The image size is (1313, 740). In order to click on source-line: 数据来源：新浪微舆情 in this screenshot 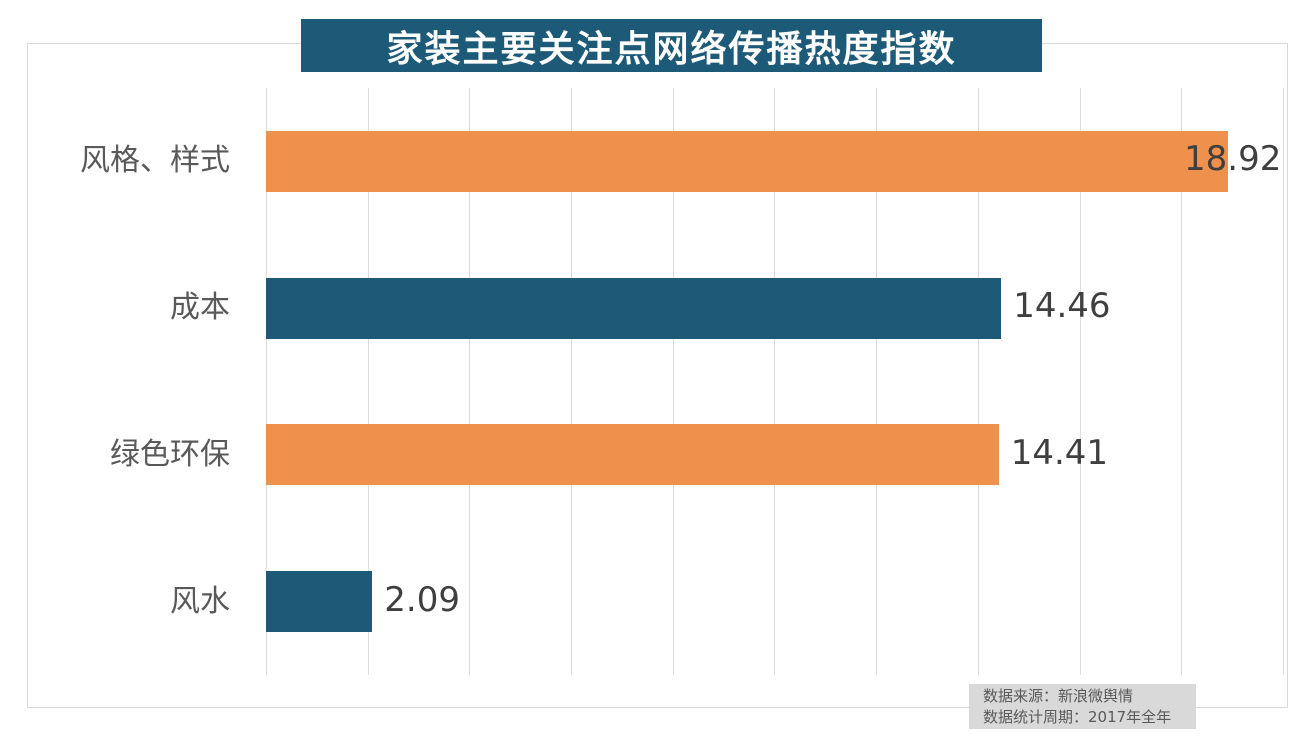, I will do `click(1058, 696)`.